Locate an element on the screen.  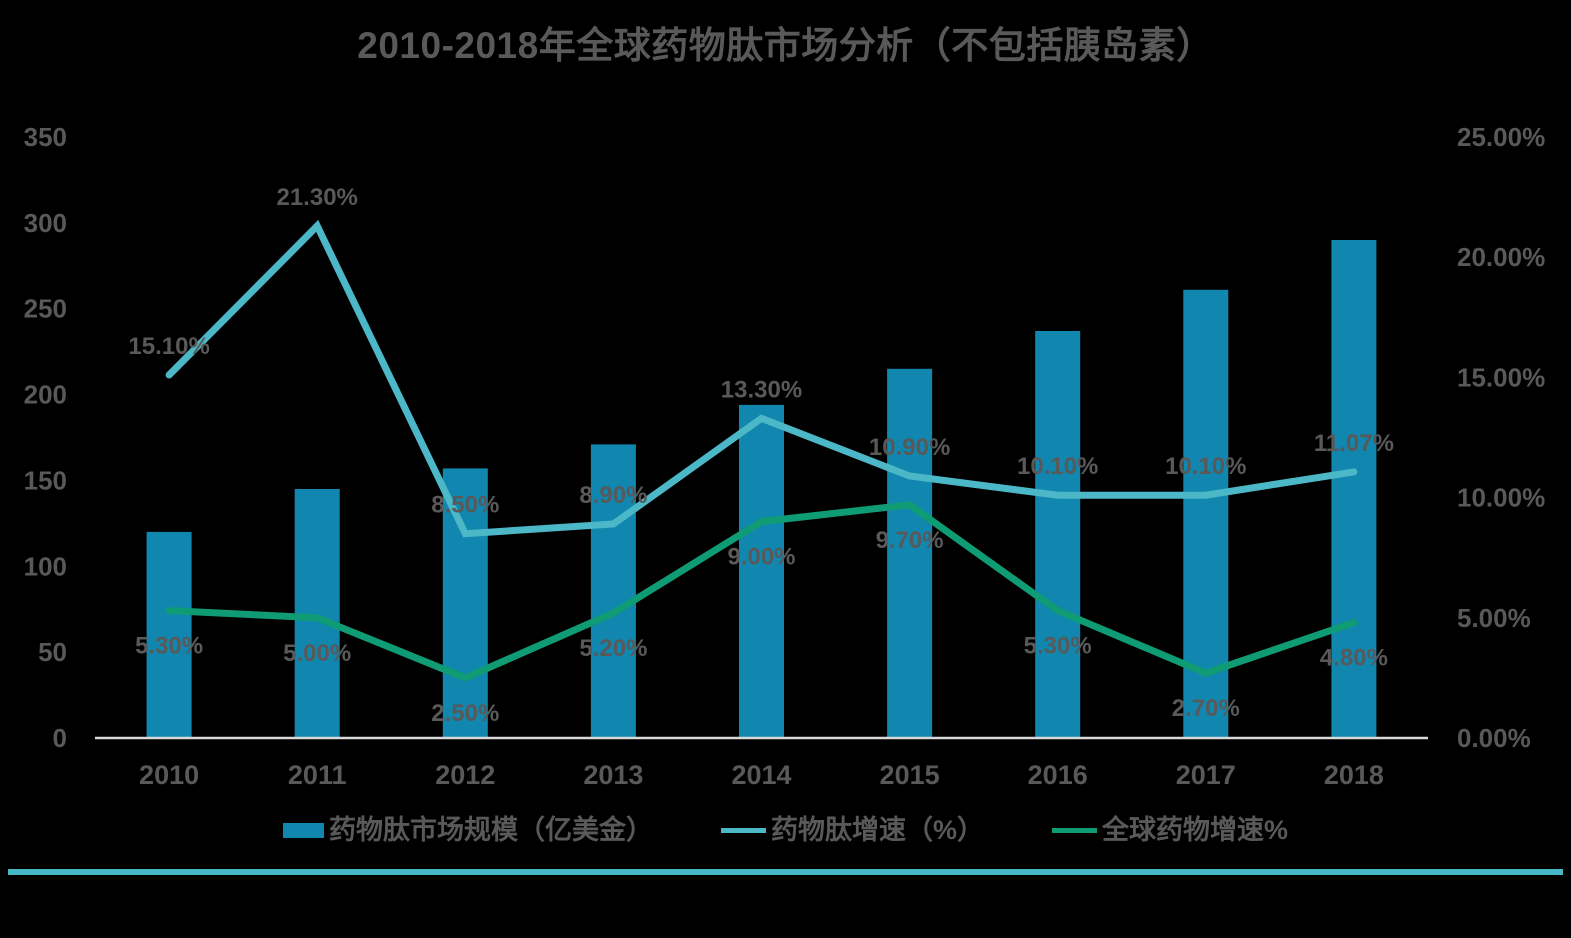
data-label: 5.20% is located at coordinates (613, 648).